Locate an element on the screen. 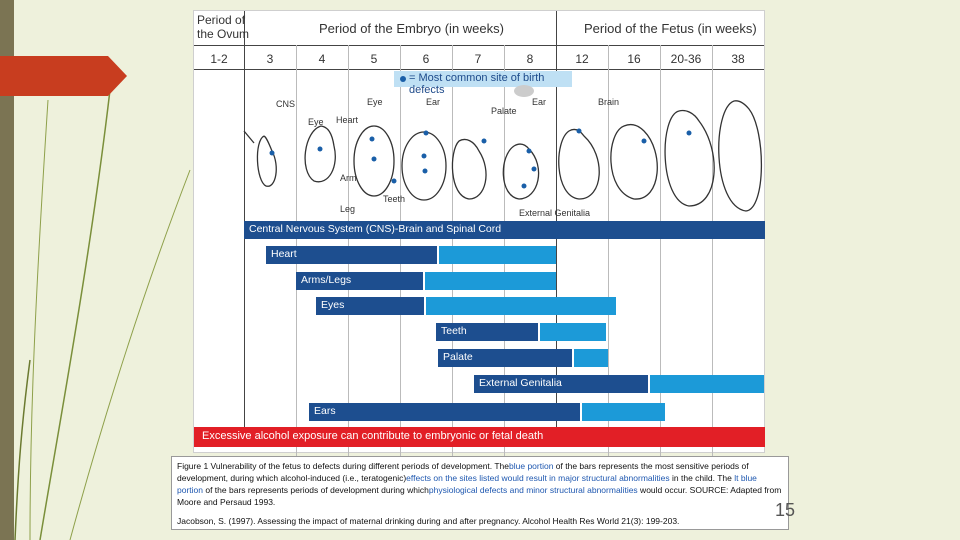 This screenshot has height=540, width=960. vulnerability-bar: Heart is located at coordinates (411, 255).